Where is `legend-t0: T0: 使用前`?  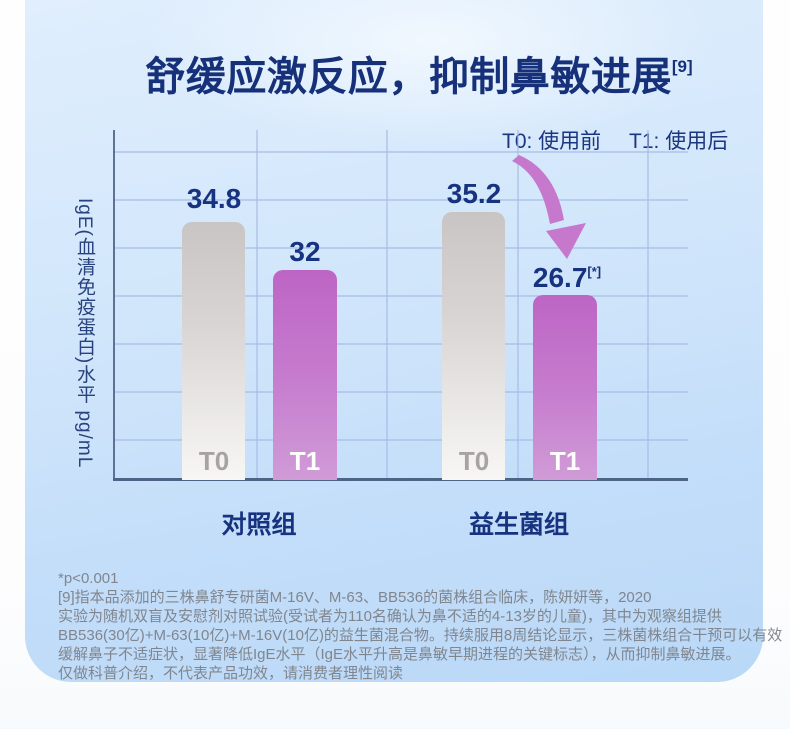 legend-t0: T0: 使用前 is located at coordinates (552, 141).